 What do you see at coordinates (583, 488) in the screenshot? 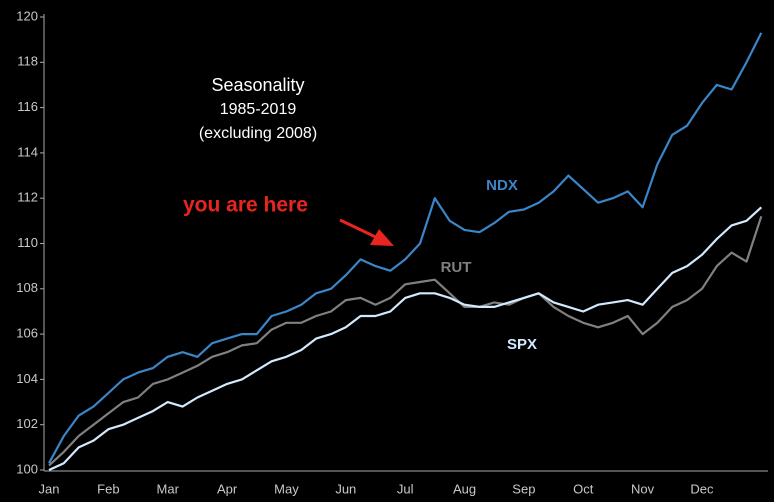
I see `x-tick-label: Oct` at bounding box center [583, 488].